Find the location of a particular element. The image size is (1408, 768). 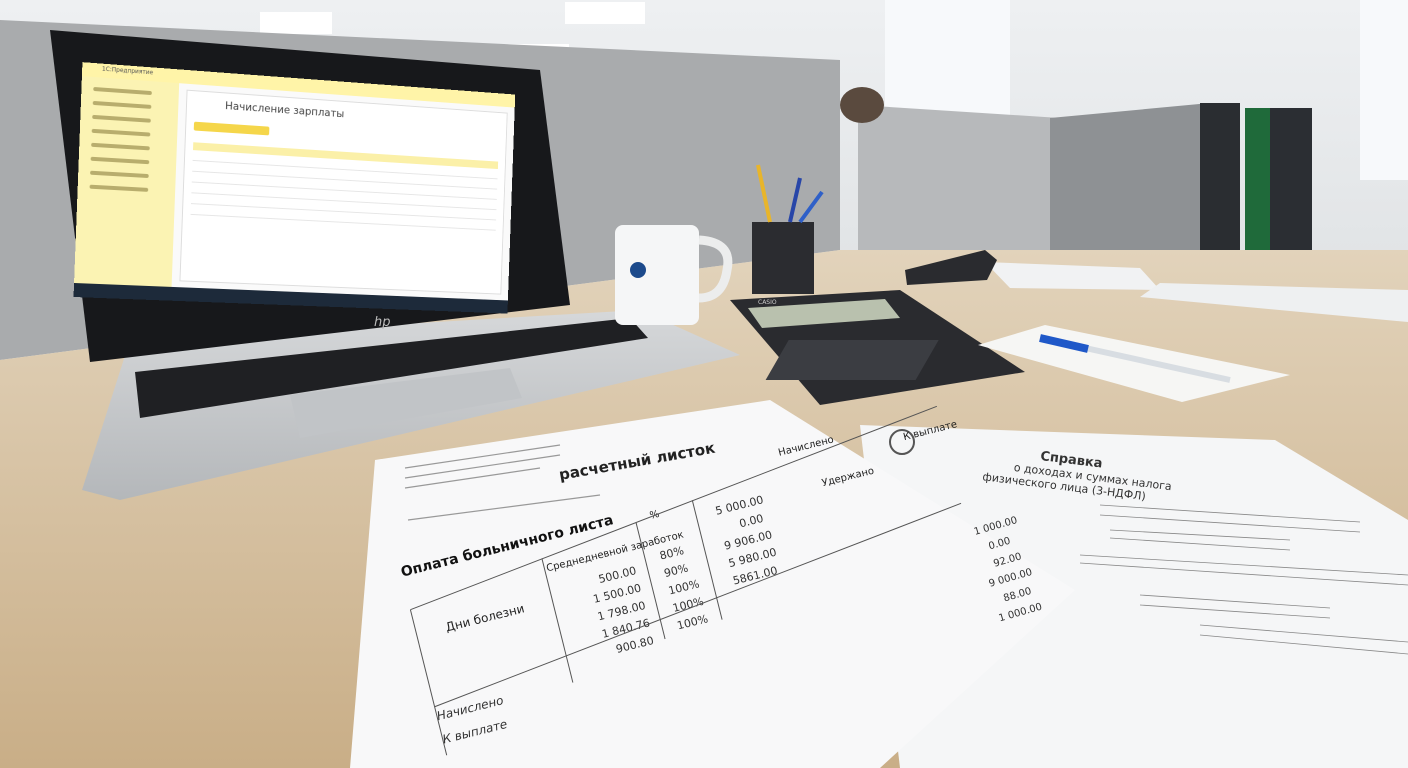

app-sidebar is located at coordinates (127, 181).